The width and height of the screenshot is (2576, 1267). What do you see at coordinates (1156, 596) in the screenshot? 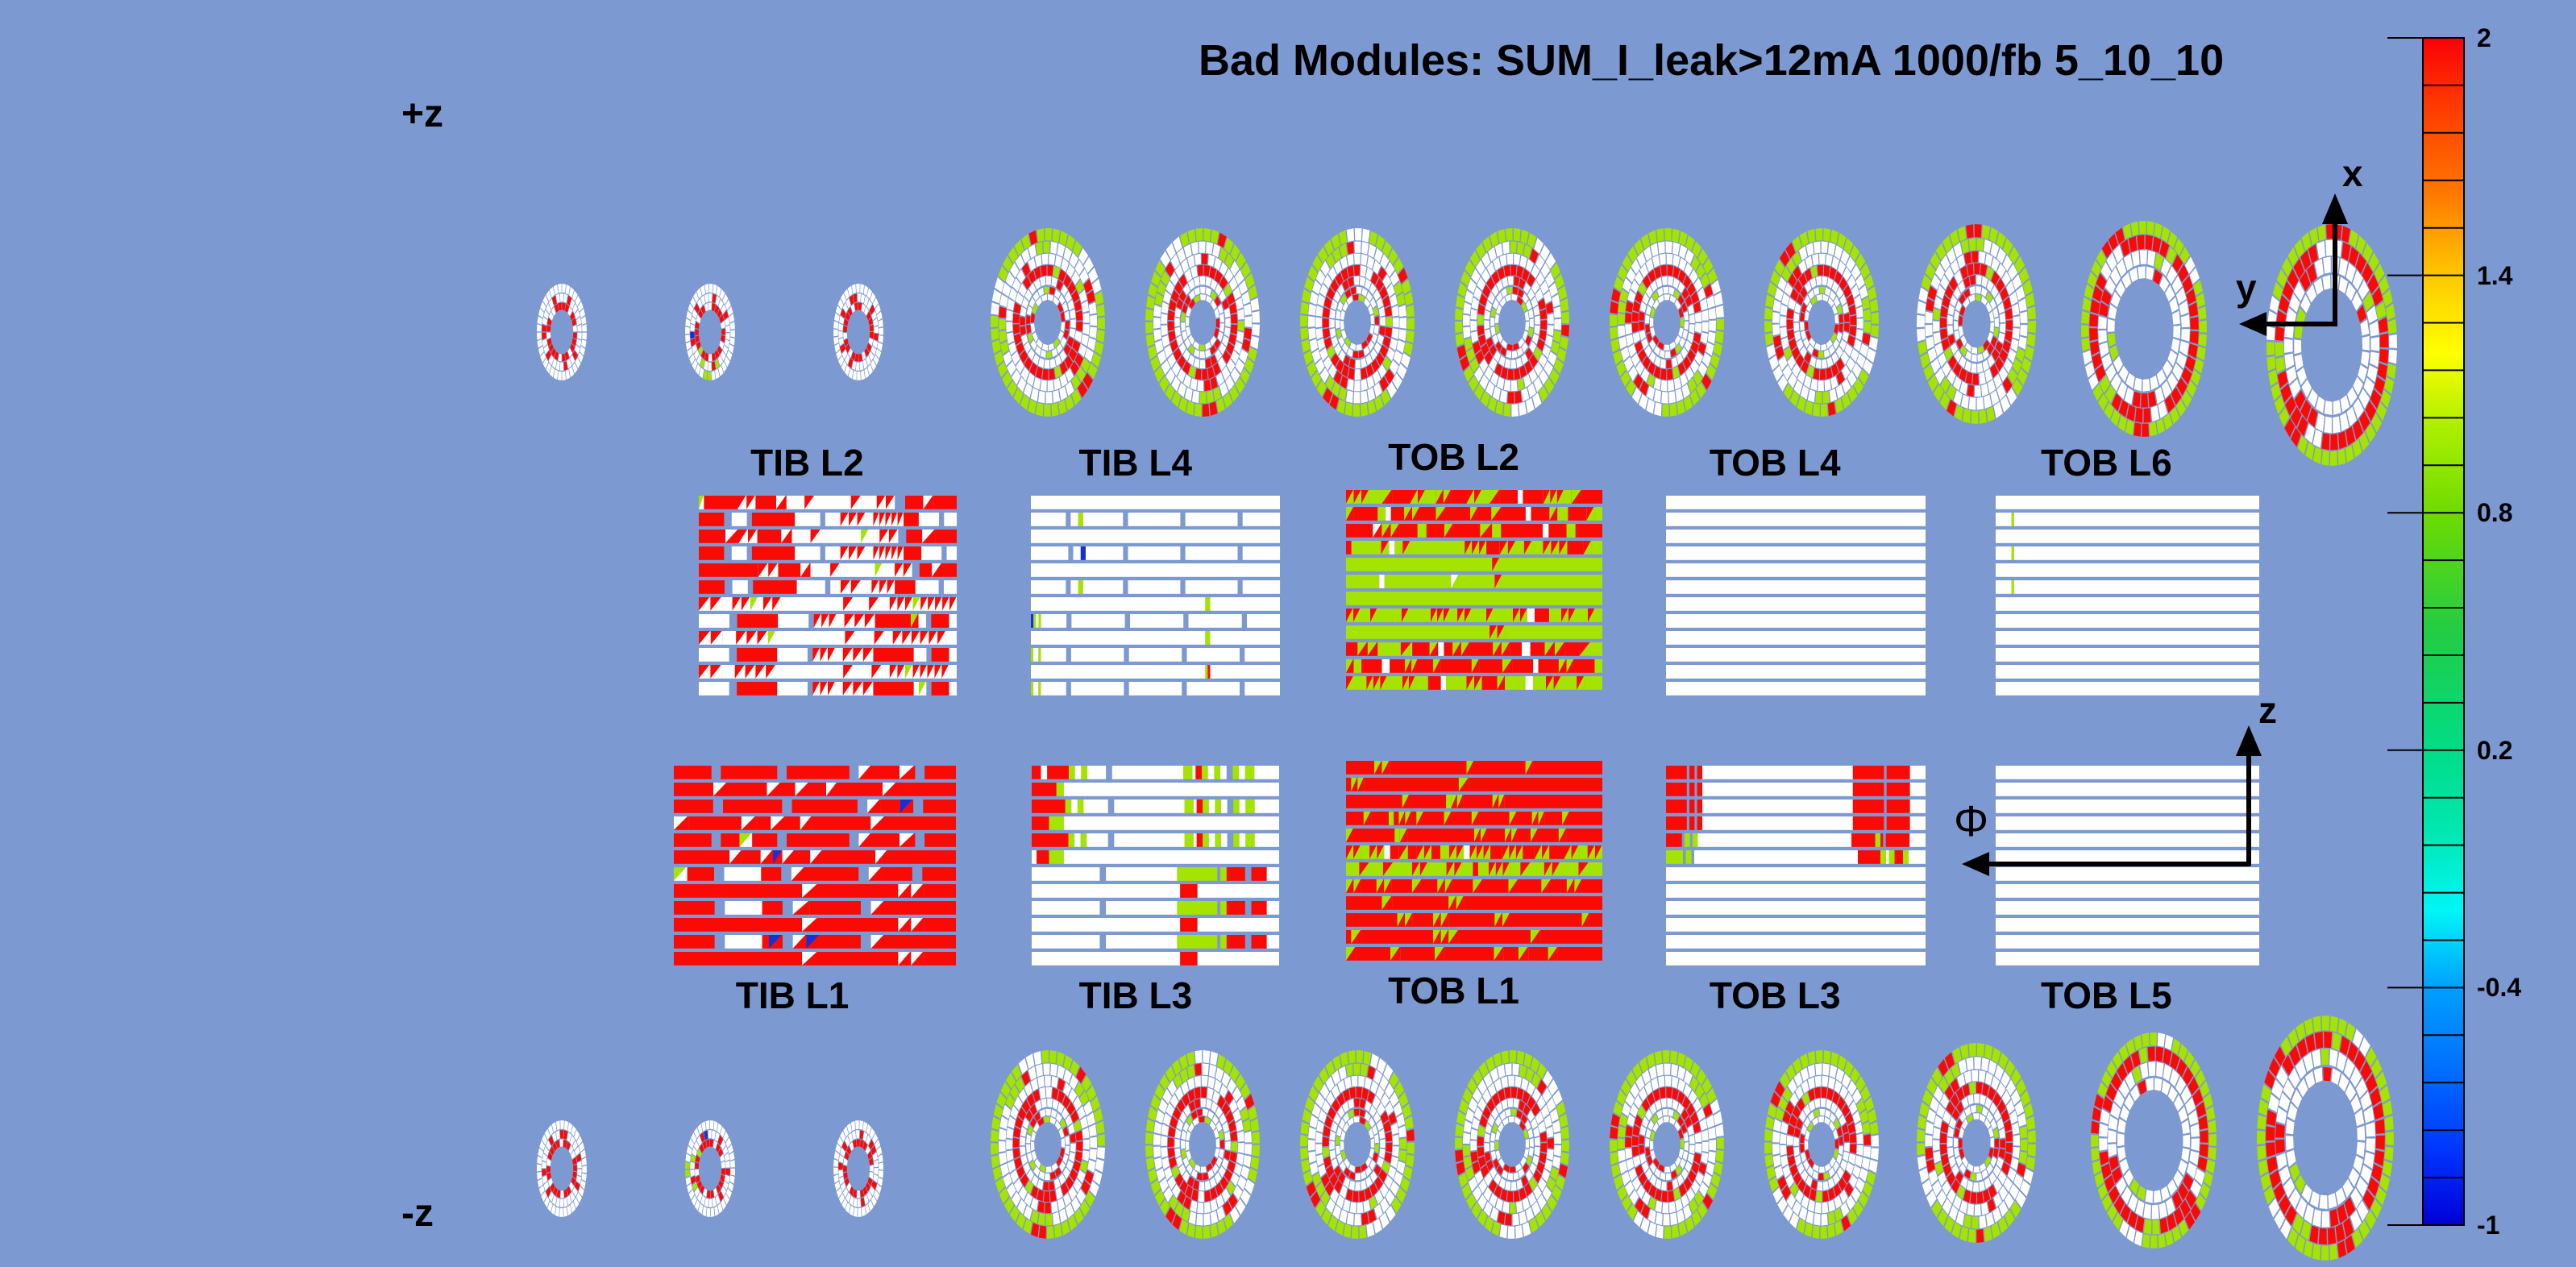
I see `barrel-grid-TIB-L4` at bounding box center [1156, 596].